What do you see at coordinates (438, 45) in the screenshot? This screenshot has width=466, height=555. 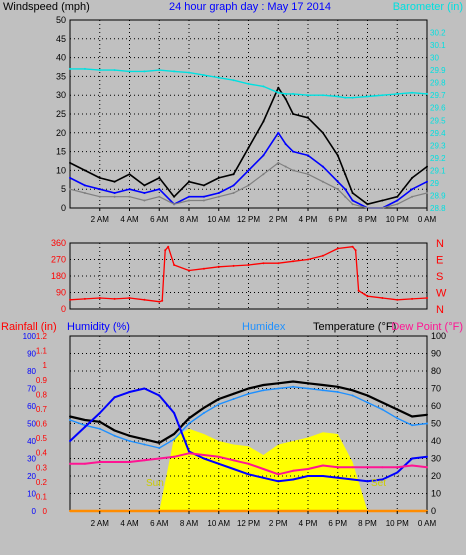 I see `y-tick-label: 30.1` at bounding box center [438, 45].